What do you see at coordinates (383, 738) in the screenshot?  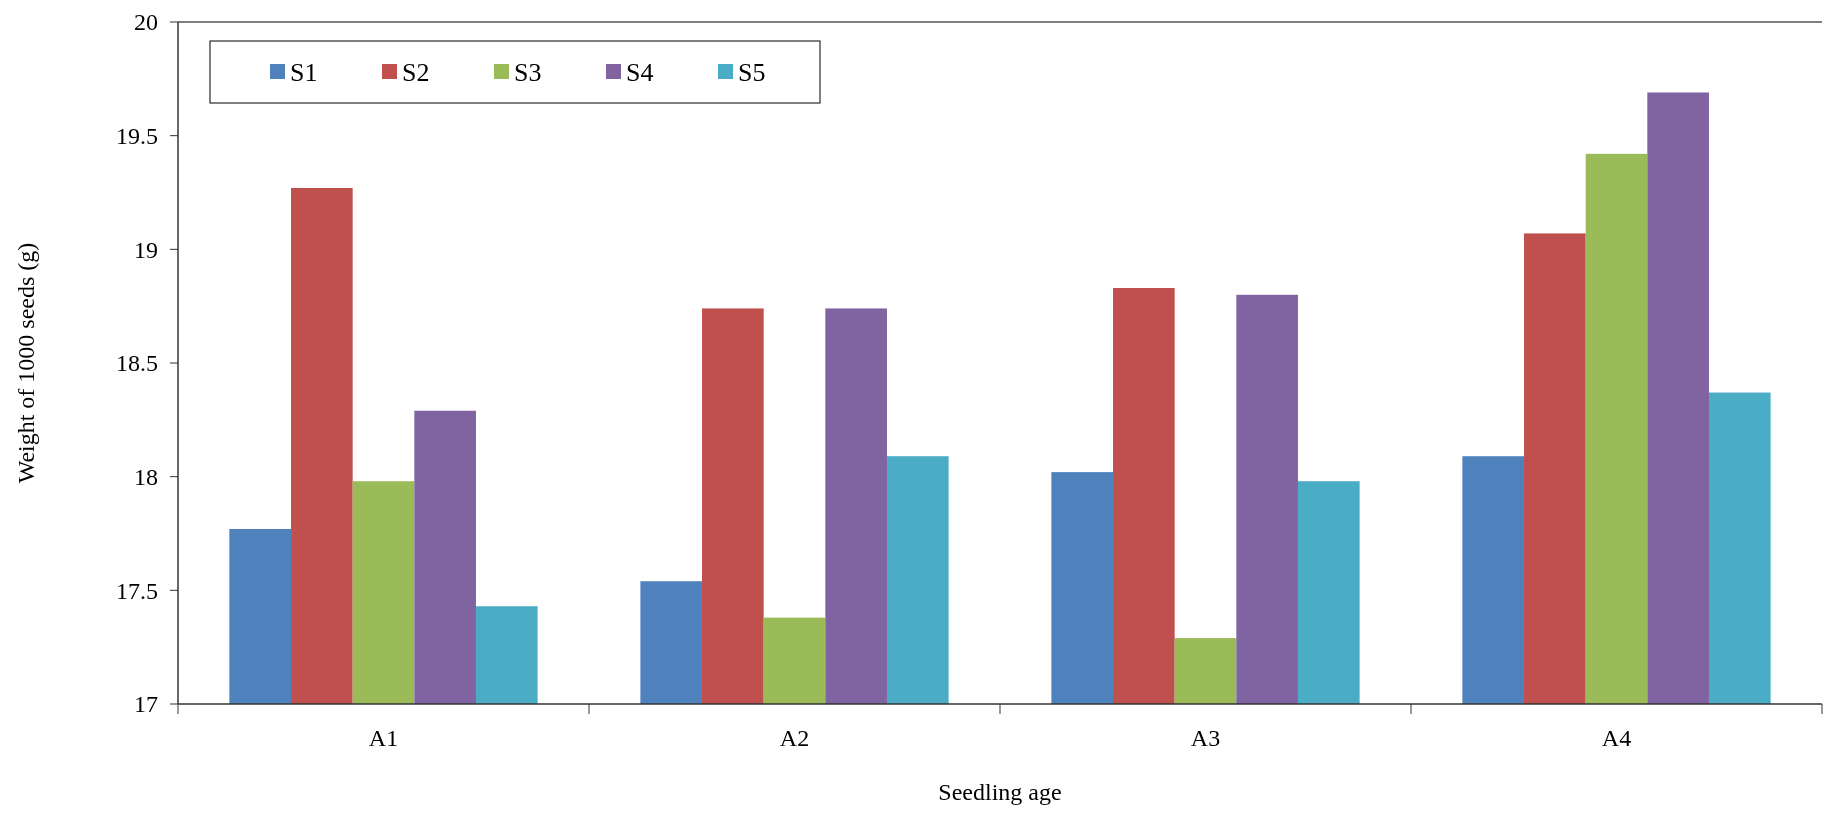 I see `x-tick-label: A1` at bounding box center [383, 738].